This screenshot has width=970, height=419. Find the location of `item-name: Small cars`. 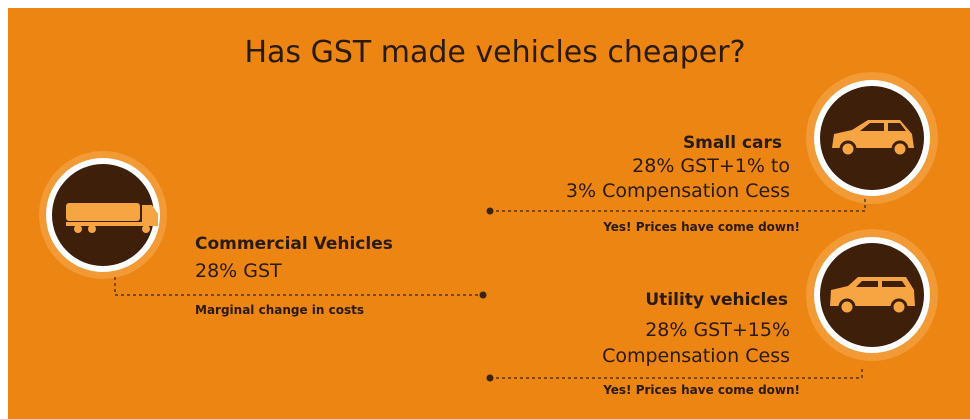

item-name: Small cars is located at coordinates (732, 143).